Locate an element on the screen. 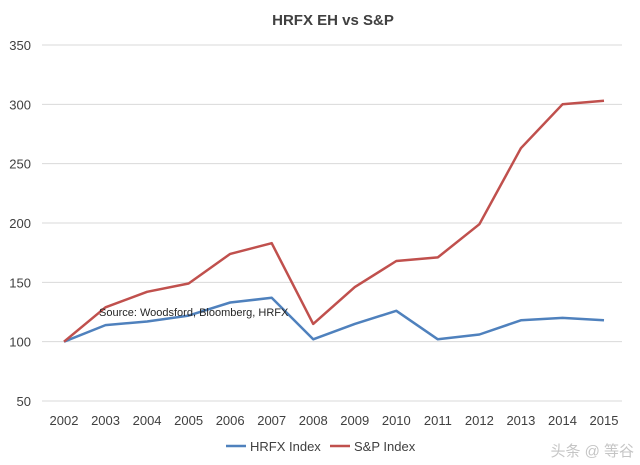  y-axis-ticks: 50 100 150 200 250 300 350 is located at coordinates (20, 223).